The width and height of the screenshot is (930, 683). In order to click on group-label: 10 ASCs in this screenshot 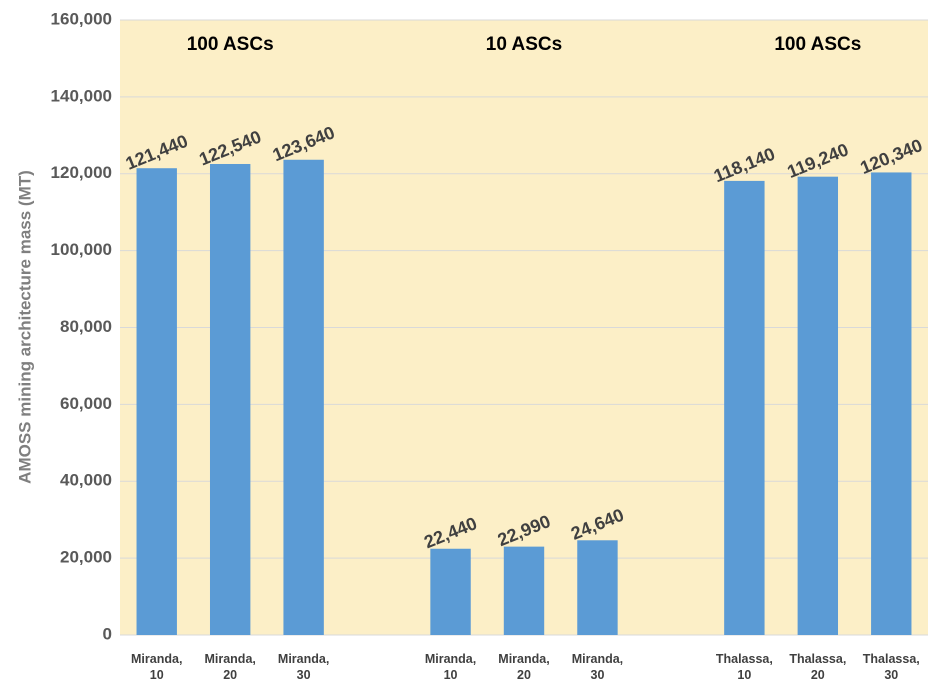, I will do `click(524, 44)`.